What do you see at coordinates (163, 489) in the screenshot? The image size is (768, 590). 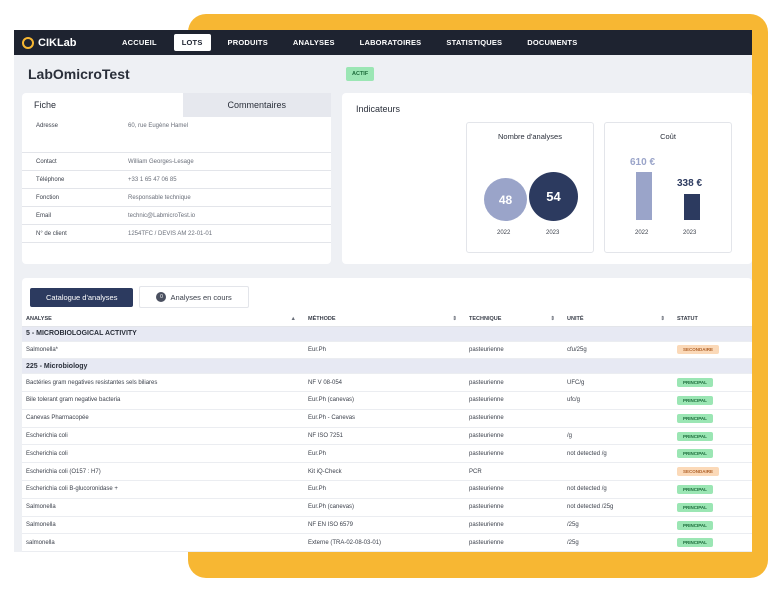 I see `cell-analyse: Escherichia coli B-glucoronidase +` at bounding box center [163, 489].